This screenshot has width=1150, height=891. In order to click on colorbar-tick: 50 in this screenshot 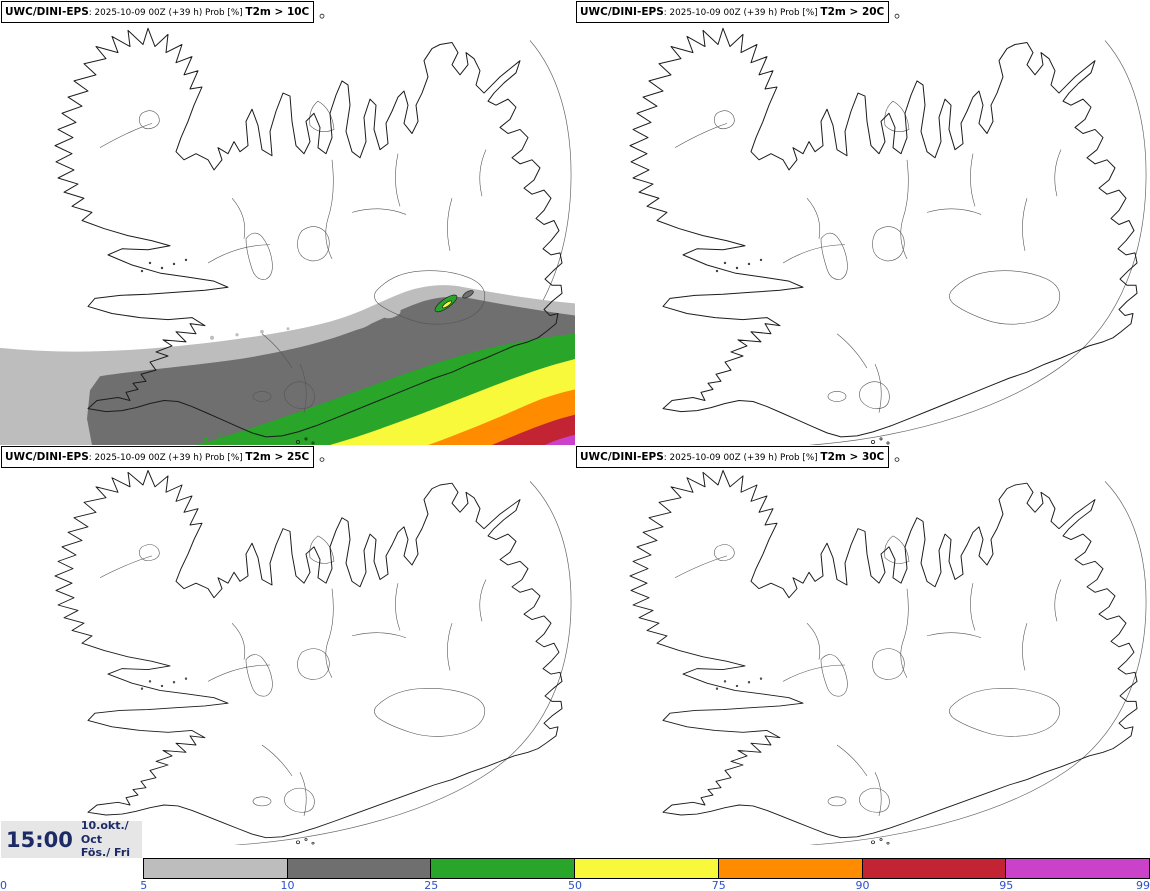, I will do `click(575, 885)`.